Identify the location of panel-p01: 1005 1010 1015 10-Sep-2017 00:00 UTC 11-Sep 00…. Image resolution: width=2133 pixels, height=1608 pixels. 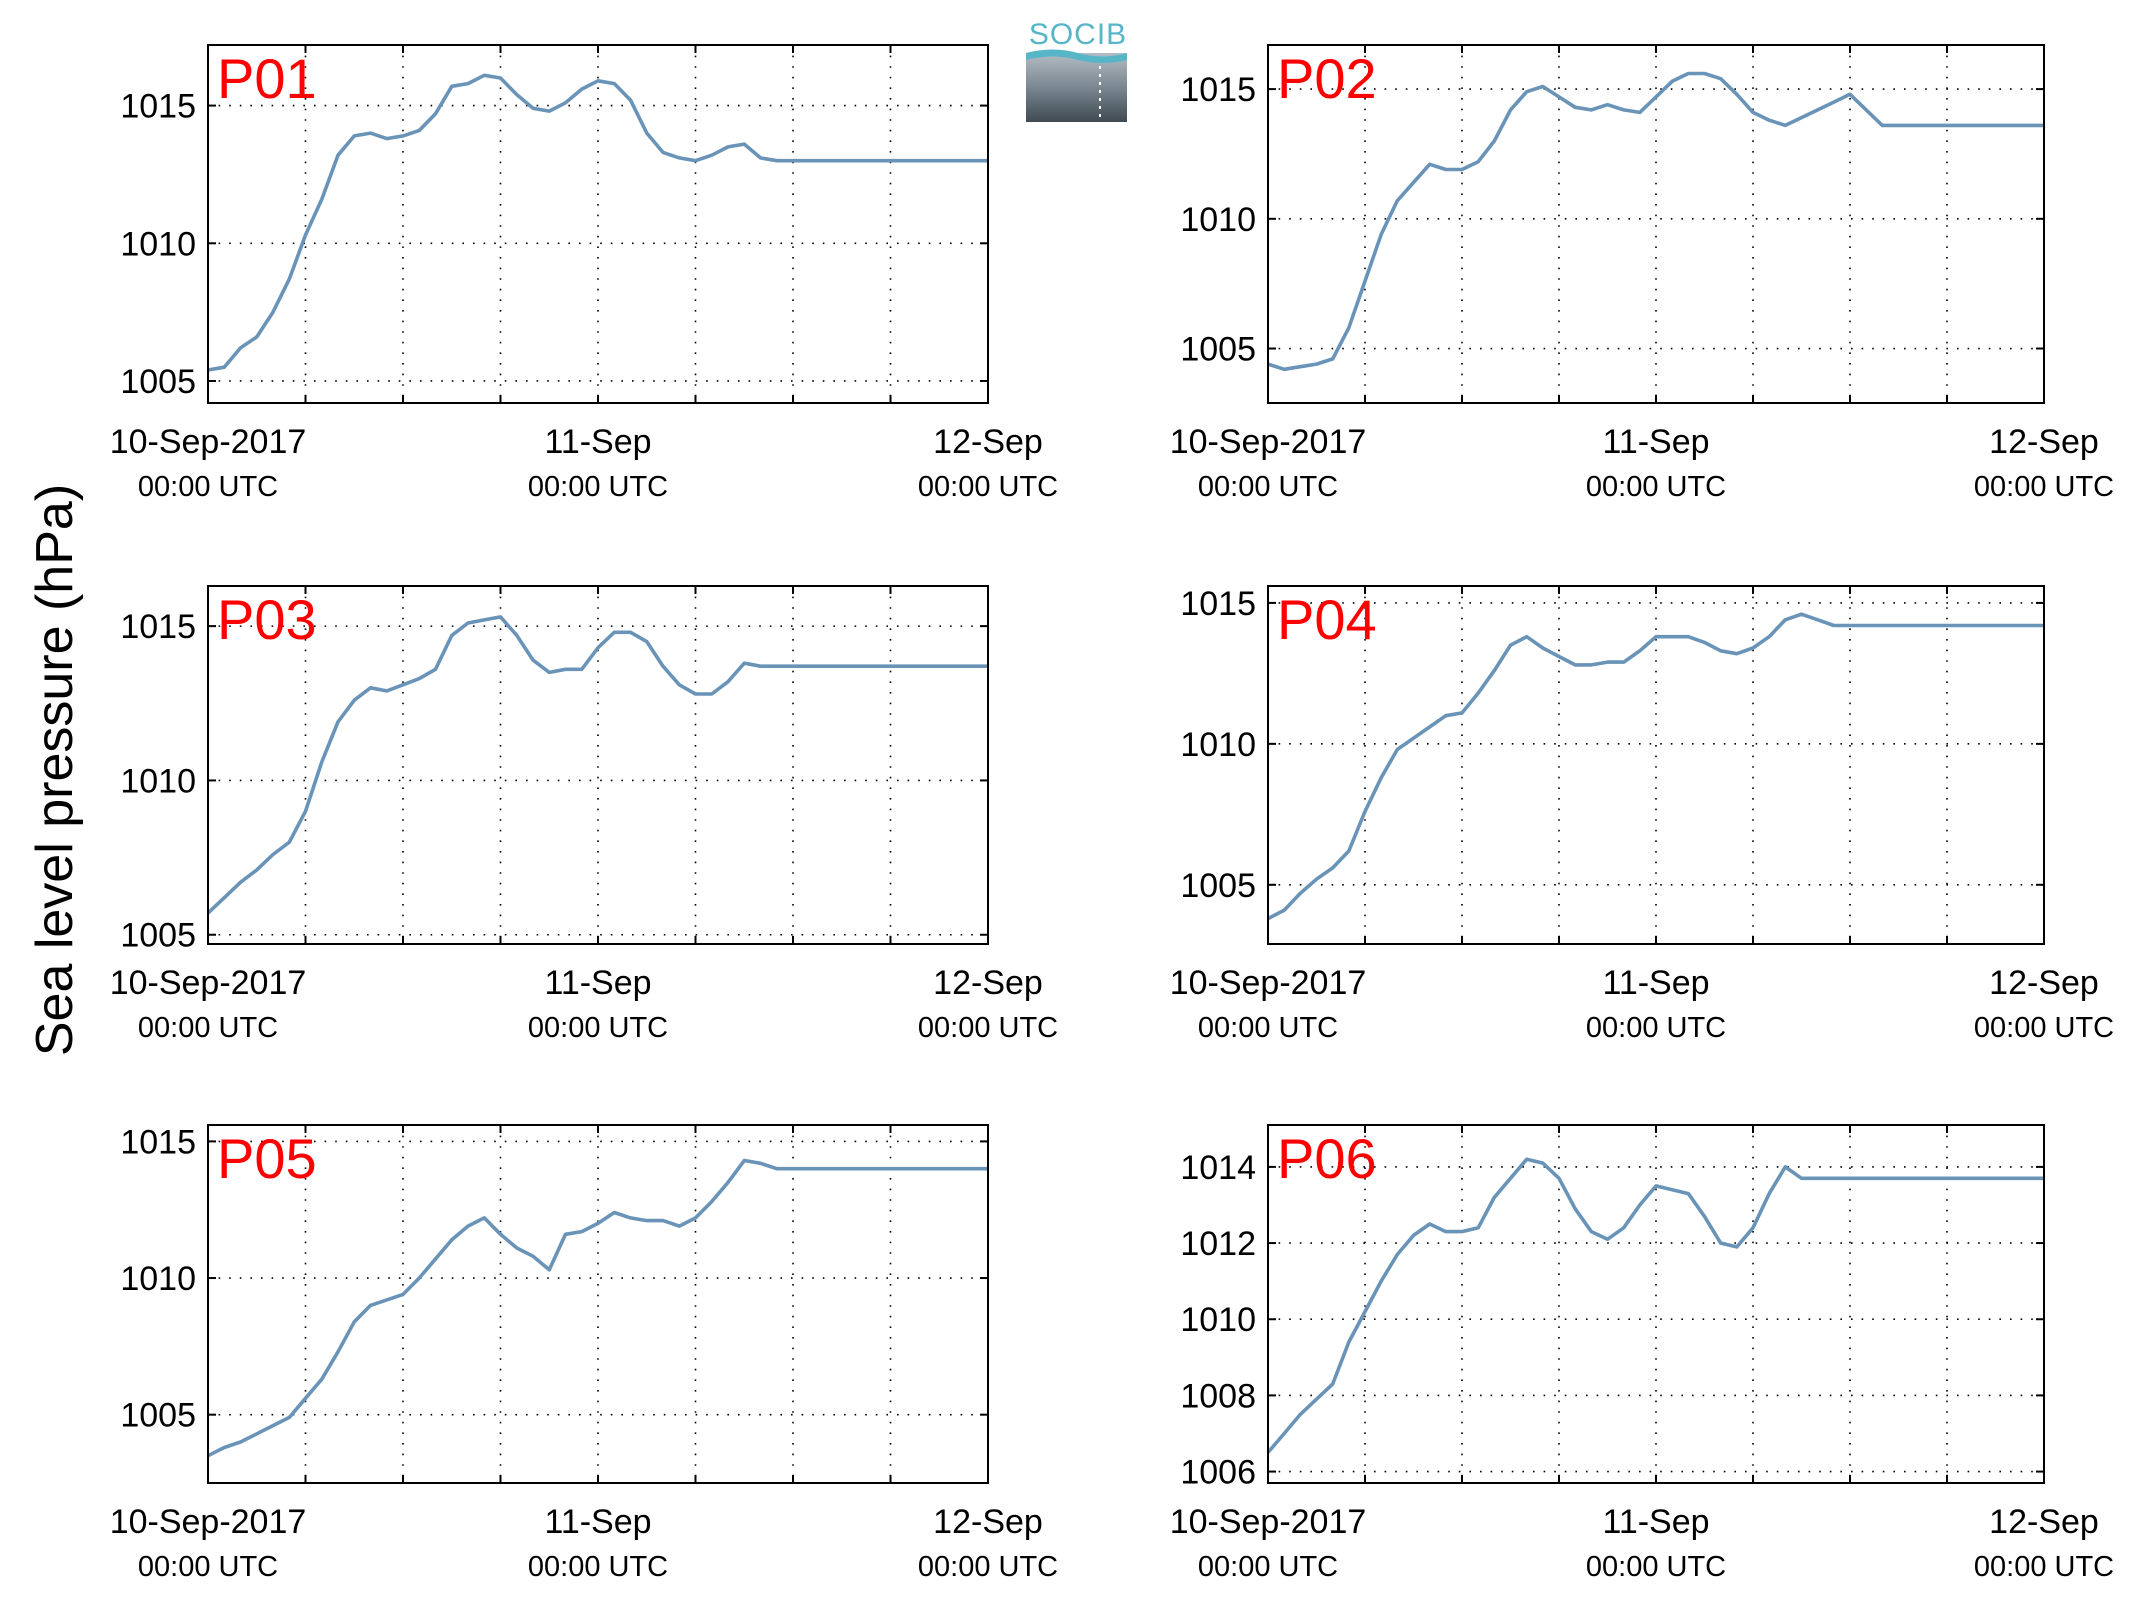
(584, 273).